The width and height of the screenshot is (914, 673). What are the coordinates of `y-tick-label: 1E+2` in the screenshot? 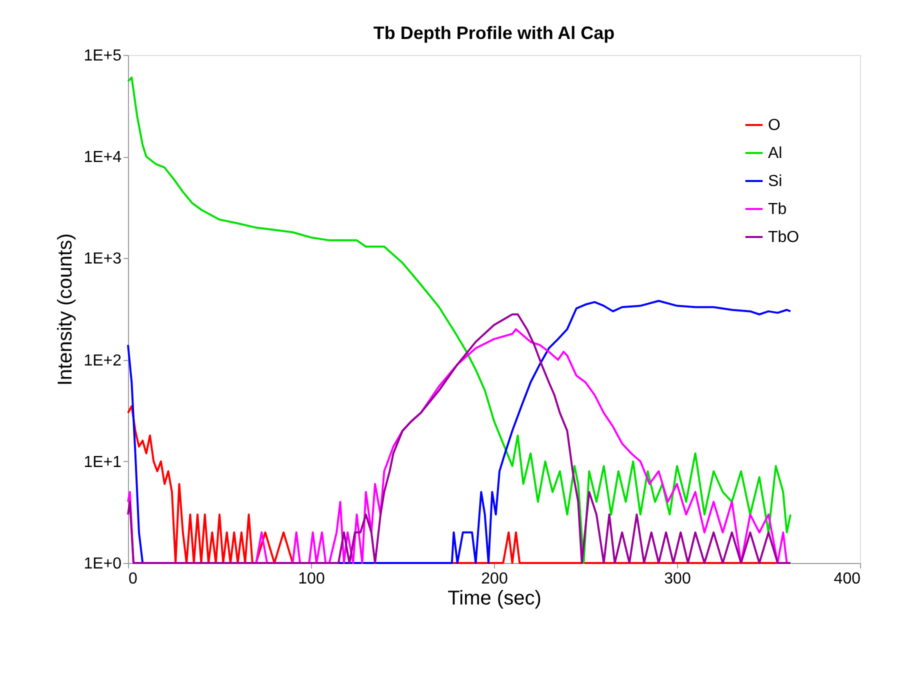 It's located at (103, 361).